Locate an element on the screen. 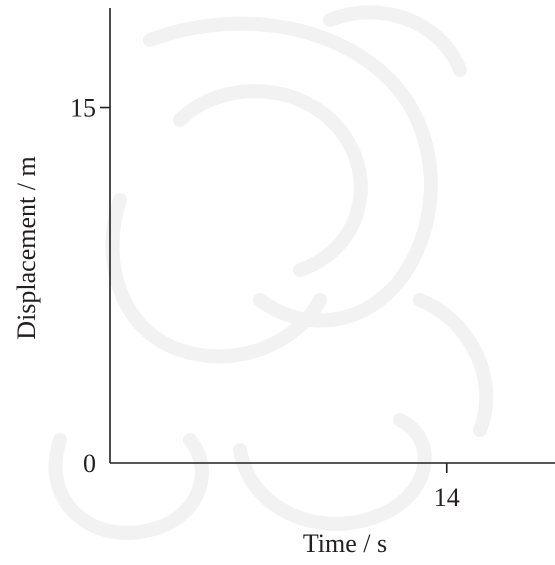 The image size is (555, 565). x-tick-label: 14 is located at coordinates (447, 497).